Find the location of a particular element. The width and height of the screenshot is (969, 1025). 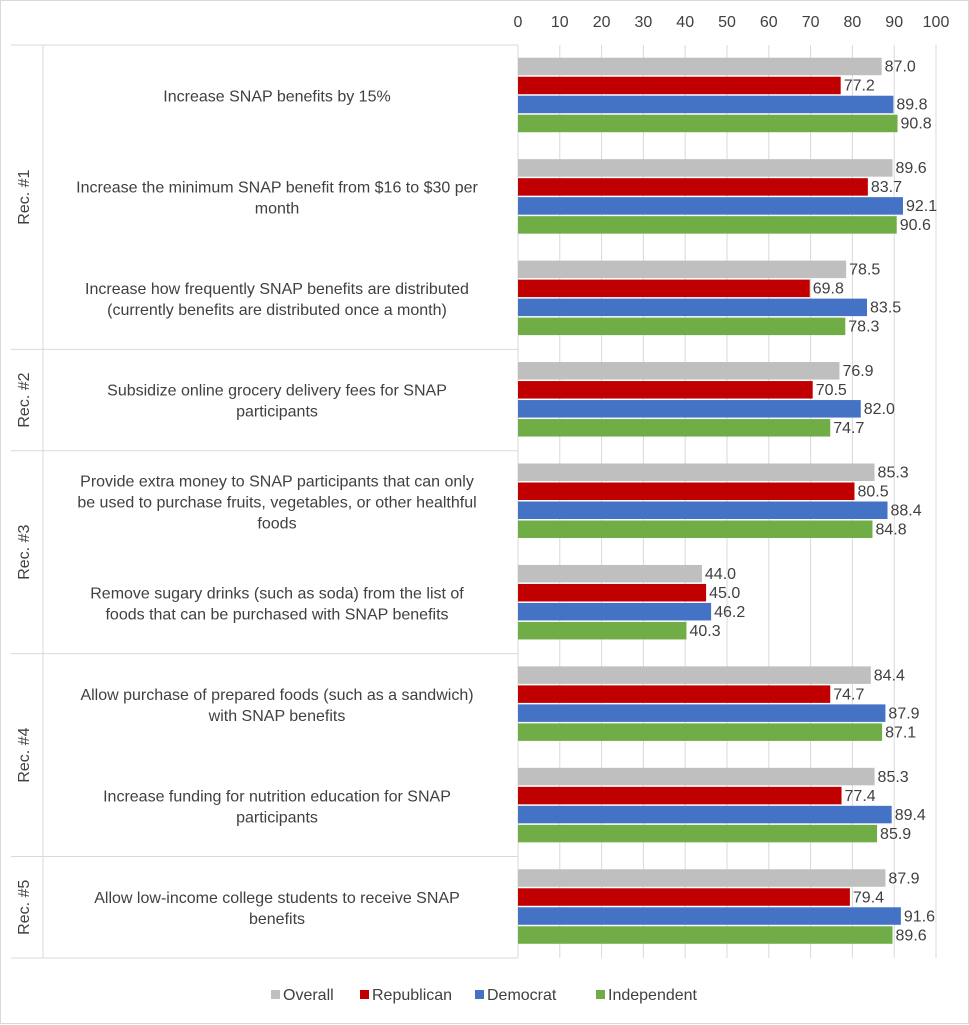

x-tick-label: 0 is located at coordinates (518, 22).